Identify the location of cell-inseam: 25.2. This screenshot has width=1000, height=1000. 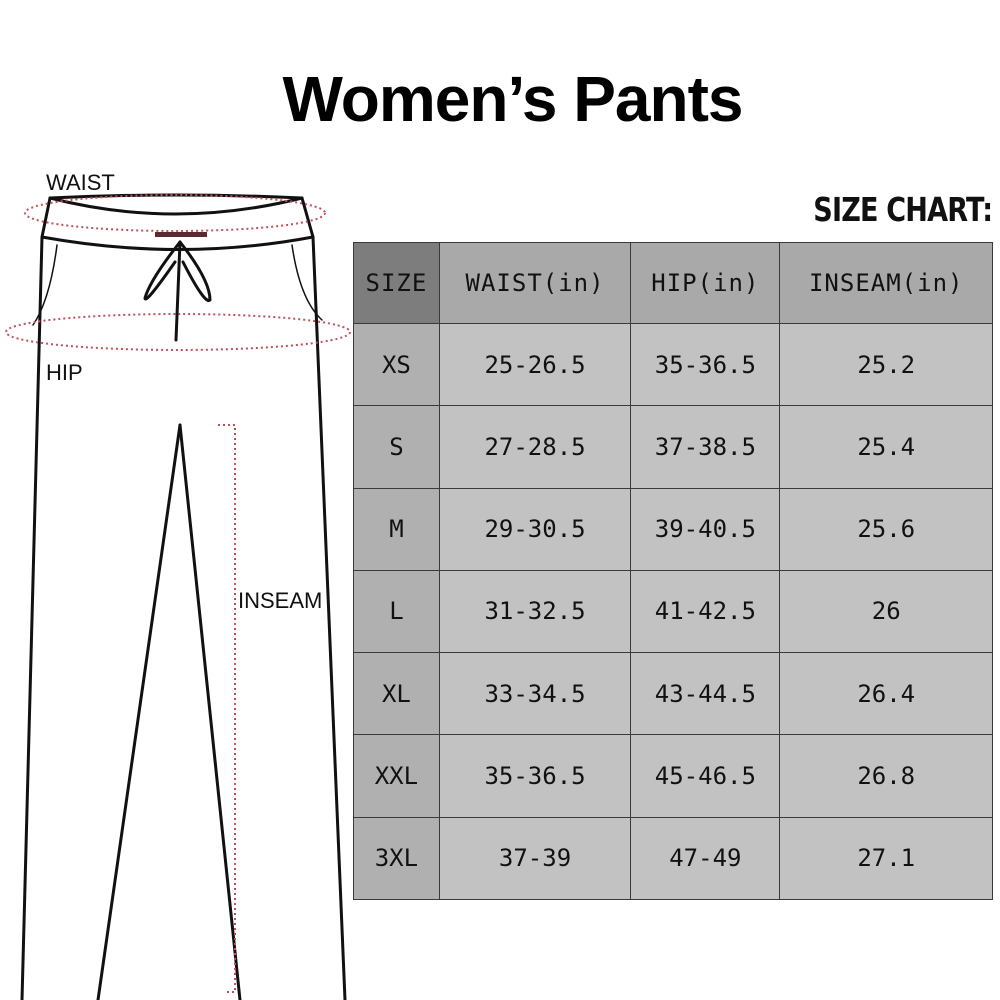
(886, 364).